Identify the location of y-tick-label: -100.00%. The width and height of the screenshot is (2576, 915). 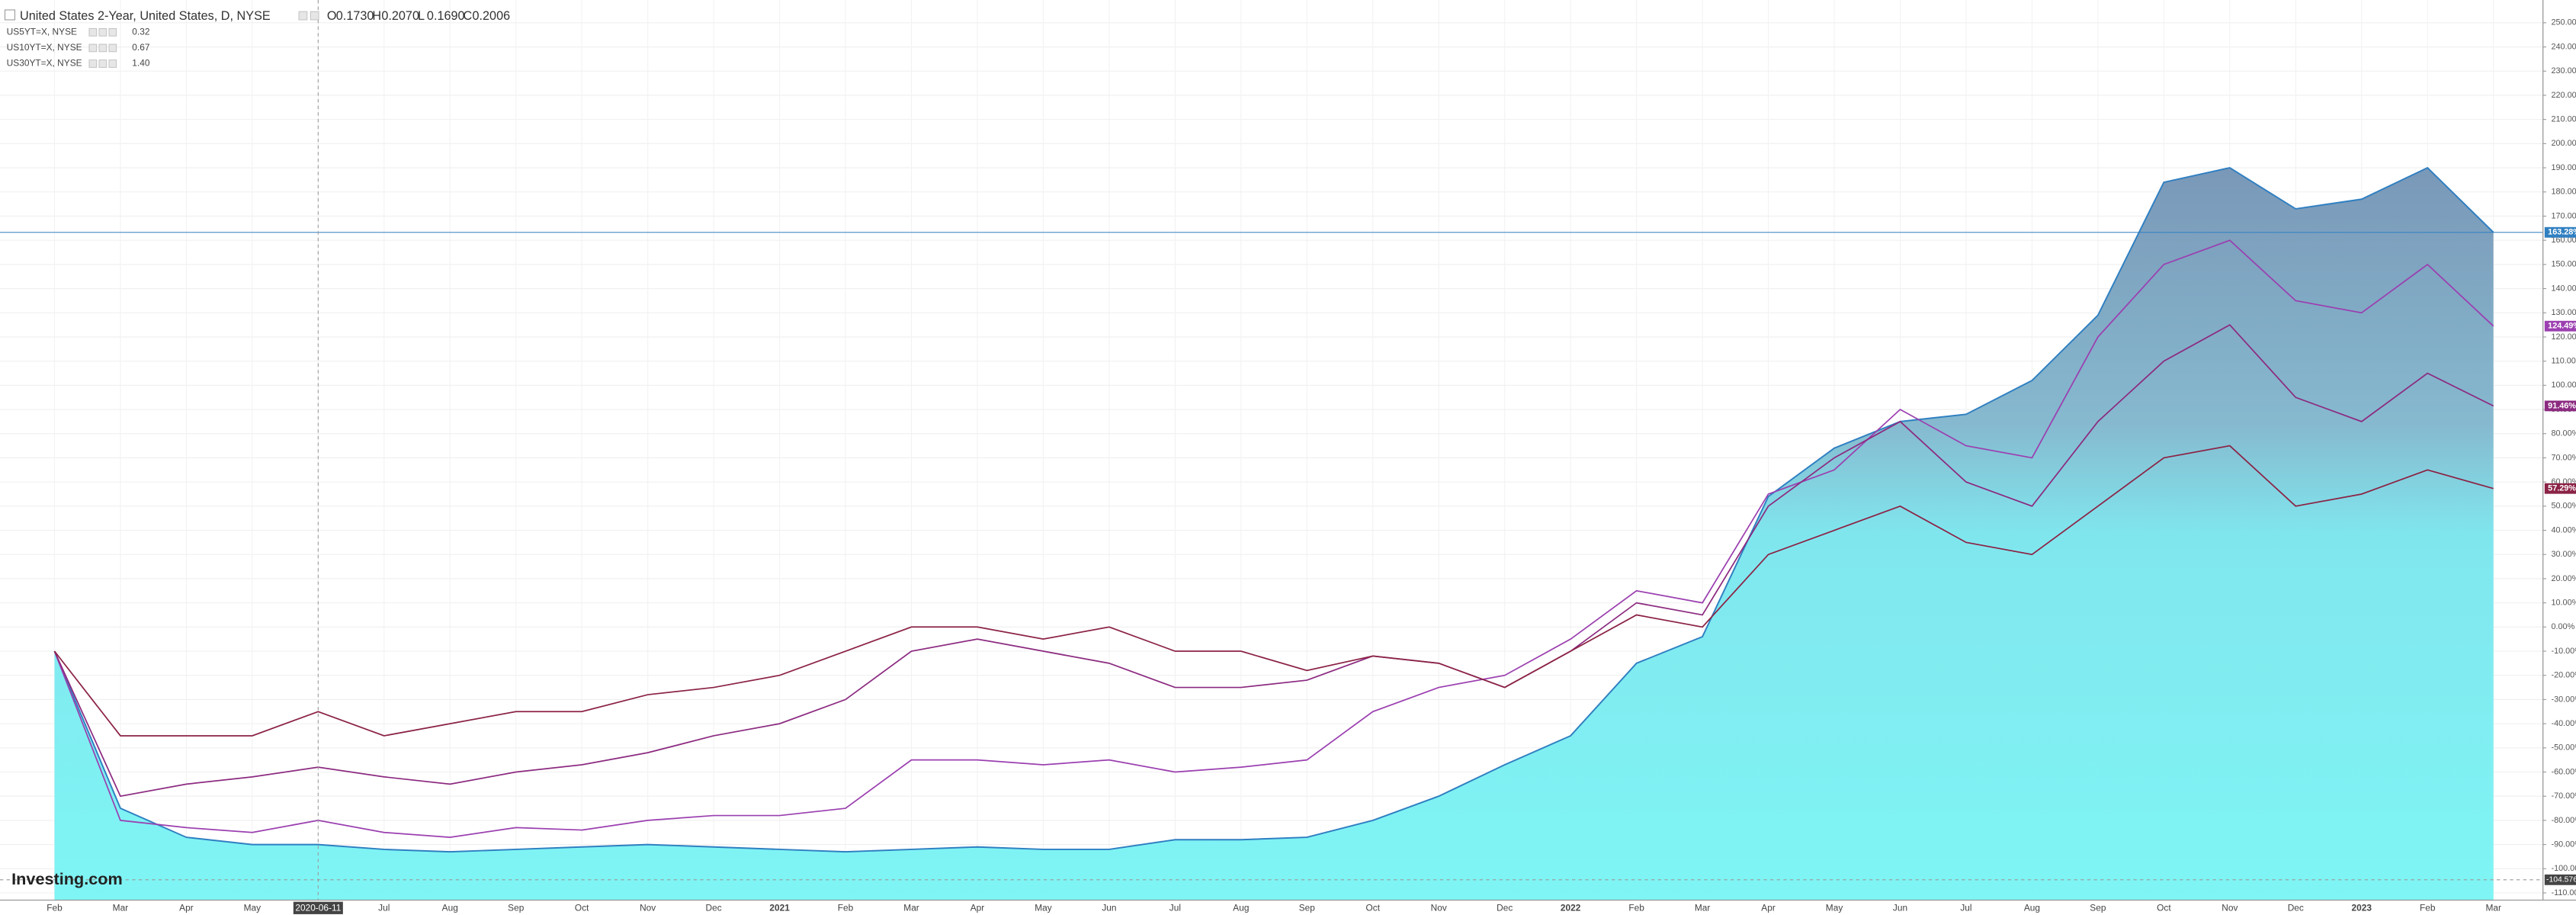
(2564, 868).